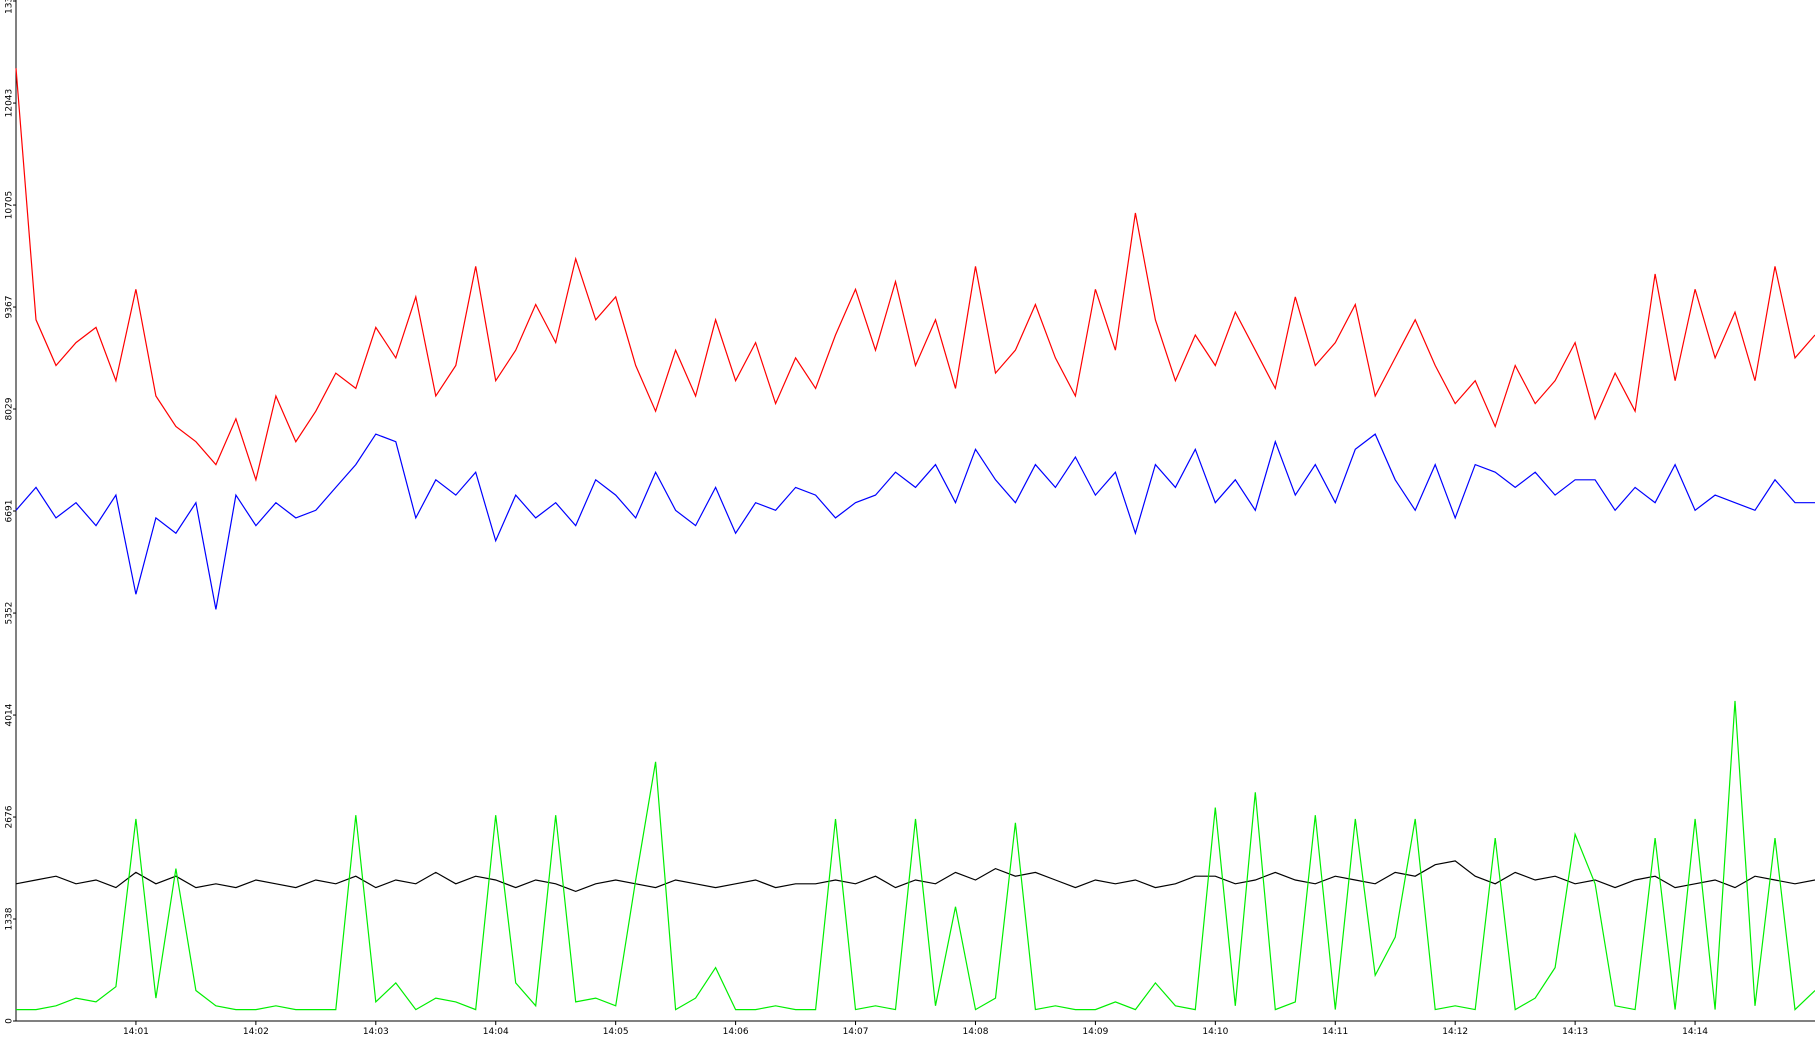 The width and height of the screenshot is (1815, 1039). What do you see at coordinates (1095, 1032) in the screenshot?
I see `x-tick-label: 14:09` at bounding box center [1095, 1032].